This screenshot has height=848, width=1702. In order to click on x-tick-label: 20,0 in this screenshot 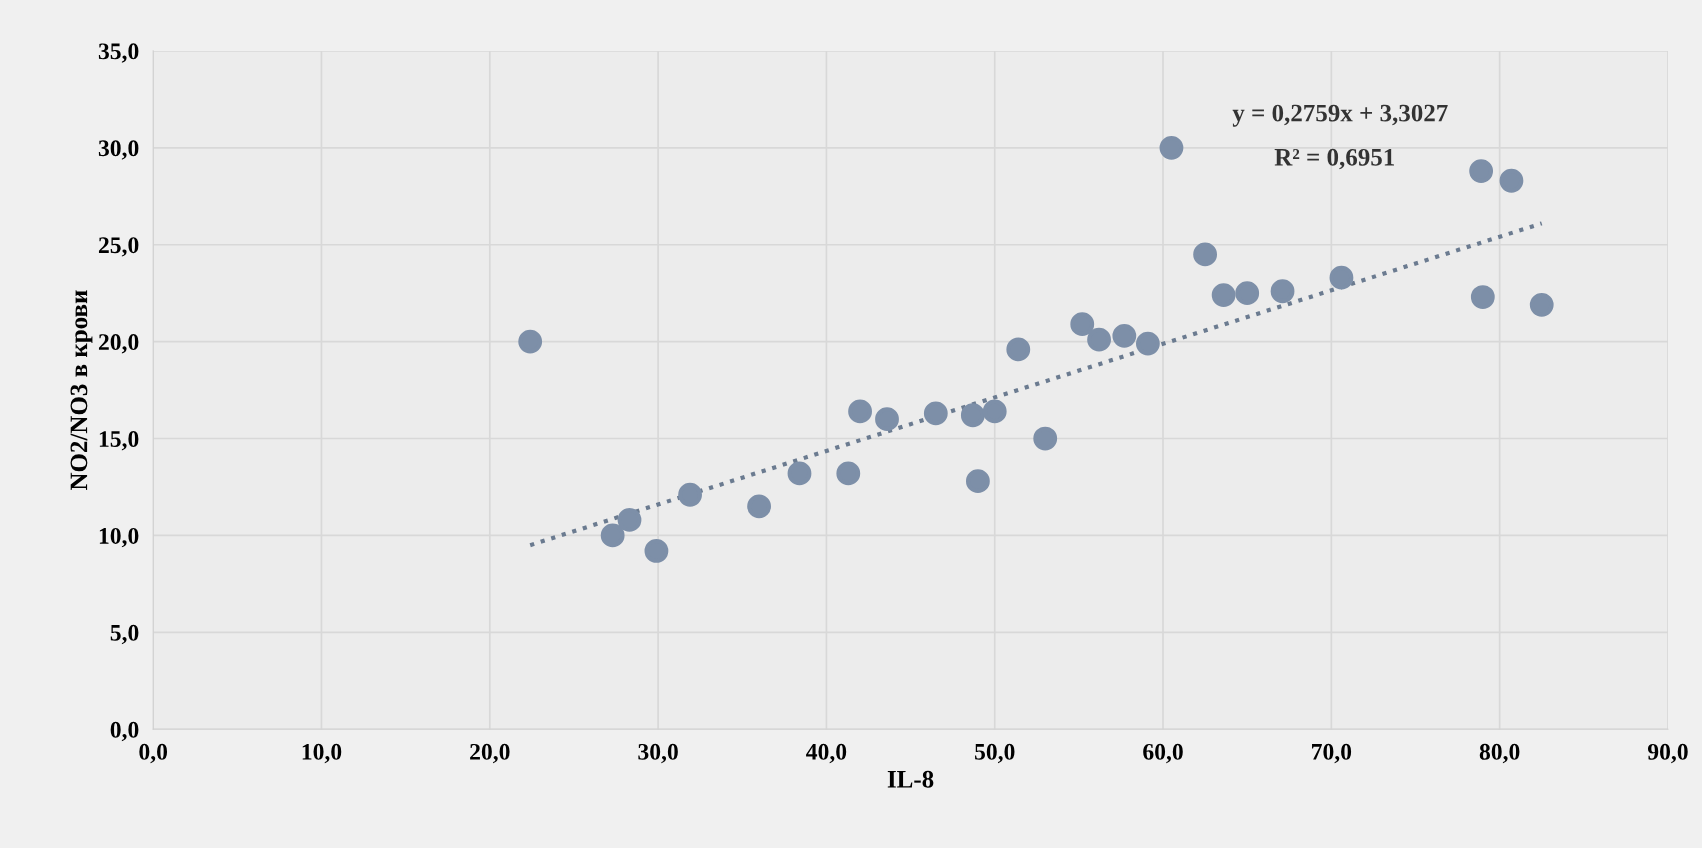, I will do `click(490, 753)`.